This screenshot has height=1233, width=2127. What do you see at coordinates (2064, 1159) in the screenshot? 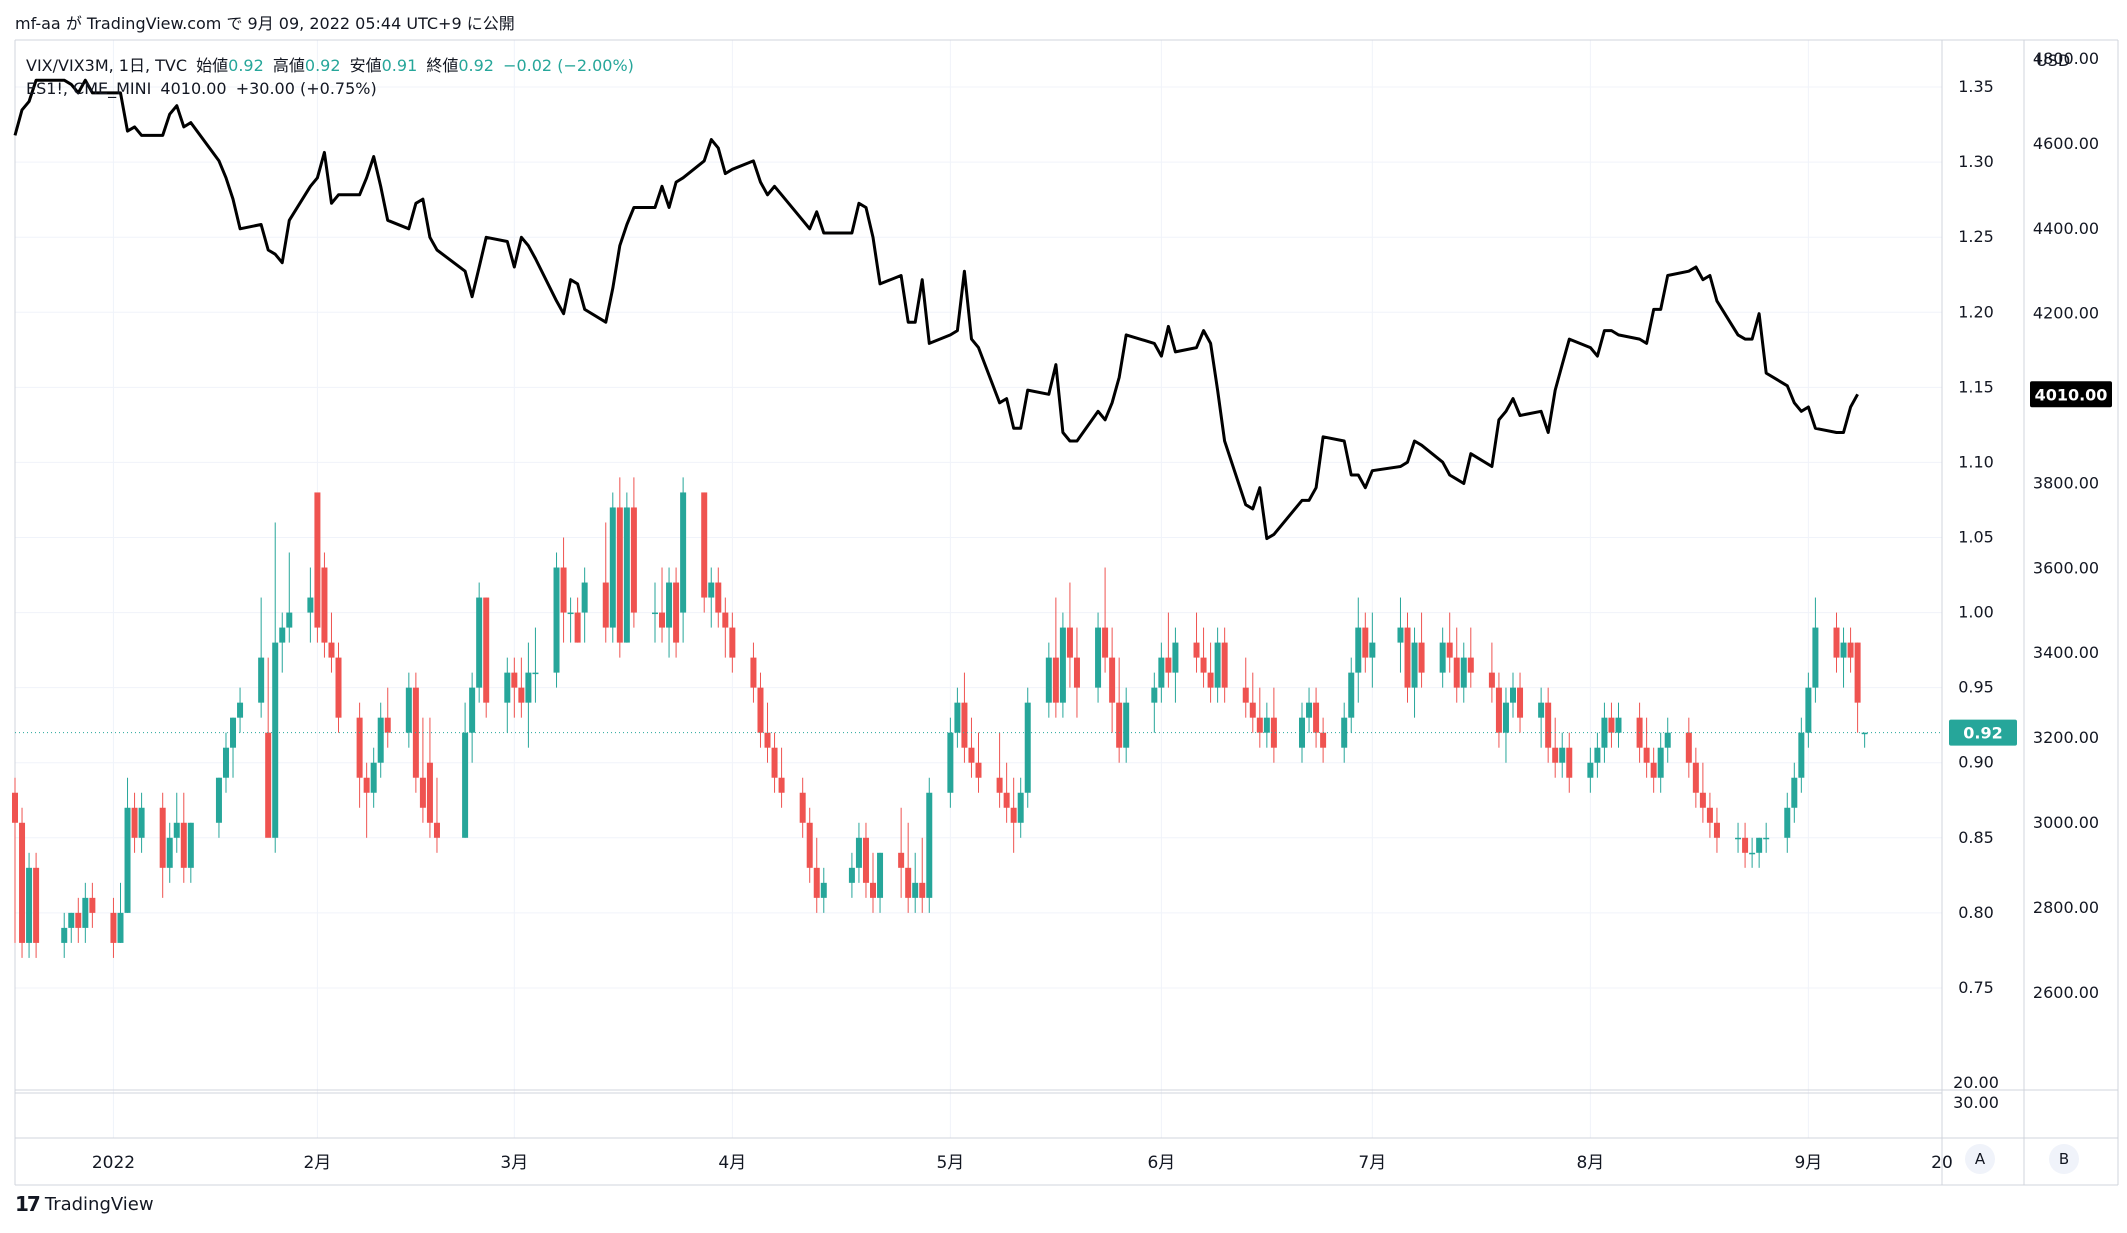
I see `scale-button-b: B` at bounding box center [2064, 1159].